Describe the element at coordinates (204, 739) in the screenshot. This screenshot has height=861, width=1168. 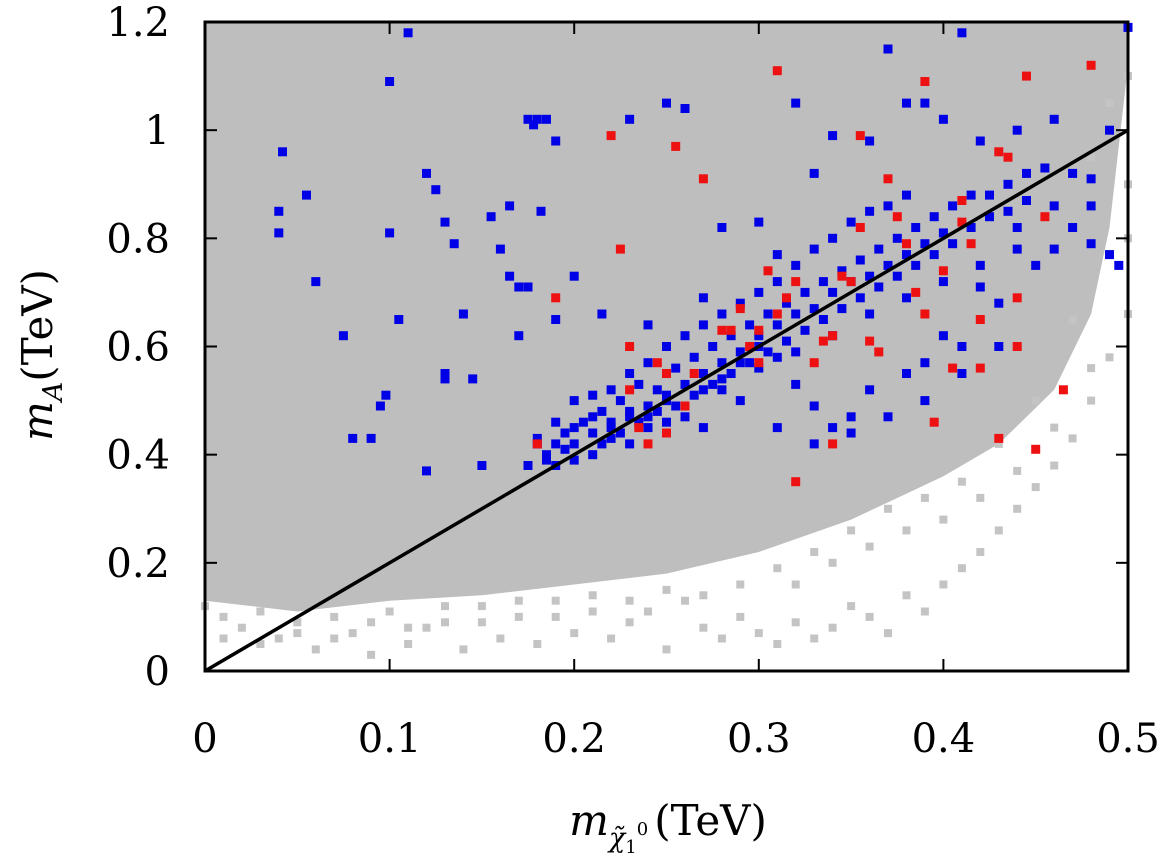
I see `x-tick-label: 0` at that location.